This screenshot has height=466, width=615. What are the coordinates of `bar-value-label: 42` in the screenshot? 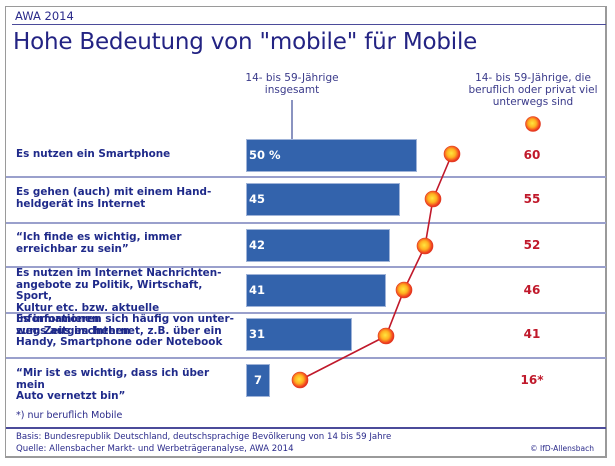 It's located at (257, 245).